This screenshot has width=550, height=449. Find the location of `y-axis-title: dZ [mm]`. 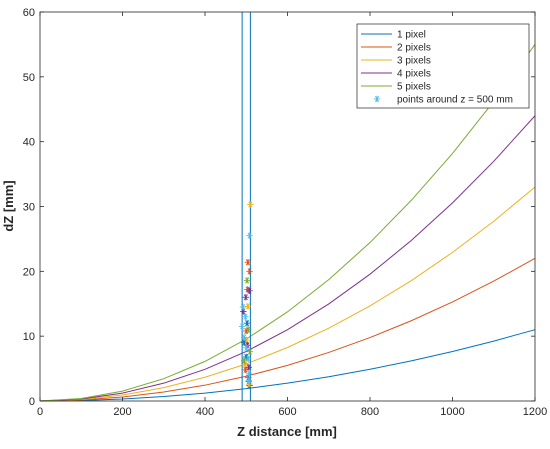

y-axis-title: dZ [mm] is located at coordinates (8, 205).